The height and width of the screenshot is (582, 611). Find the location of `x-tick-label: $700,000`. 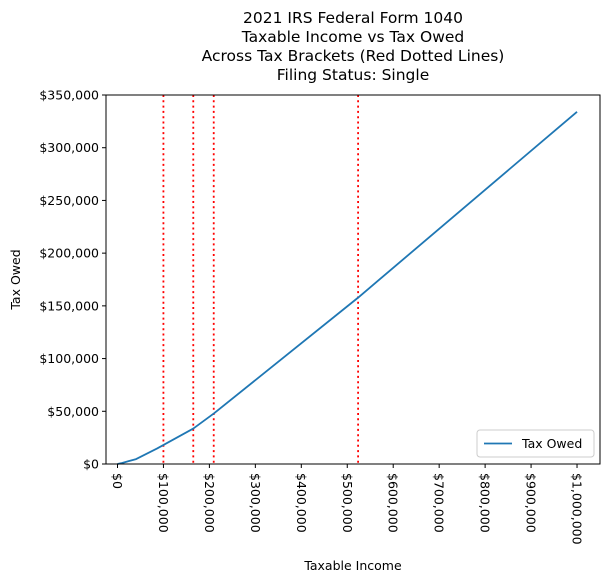

x-tick-label: $700,000 is located at coordinates (439, 503).